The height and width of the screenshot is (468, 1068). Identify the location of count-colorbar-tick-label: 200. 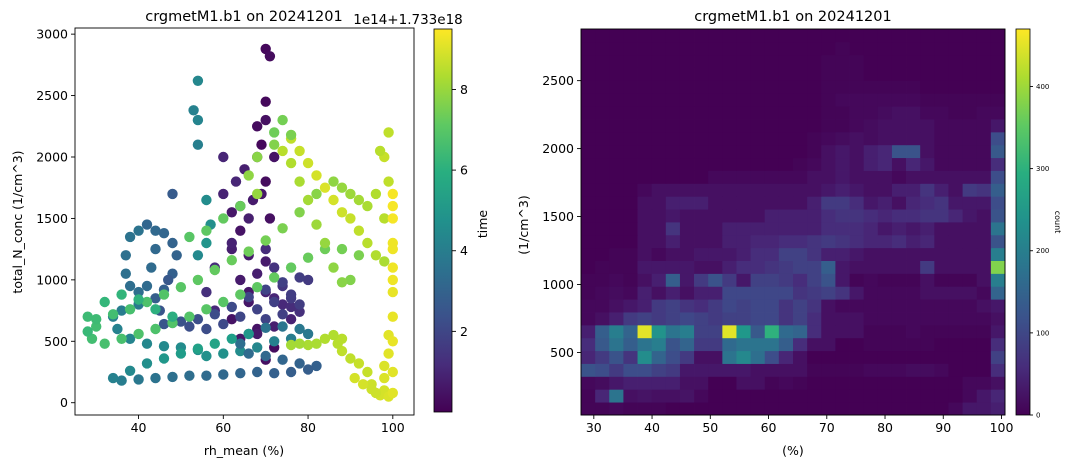
(1042, 251).